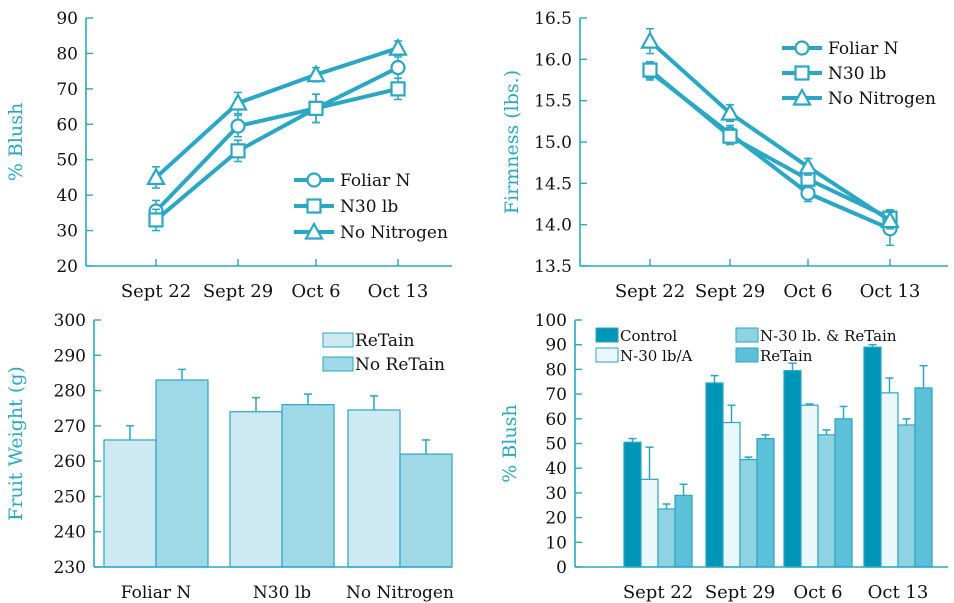 The width and height of the screenshot is (954, 603). Describe the element at coordinates (374, 488) in the screenshot. I see `bar-retain-no-nitrogen` at that location.